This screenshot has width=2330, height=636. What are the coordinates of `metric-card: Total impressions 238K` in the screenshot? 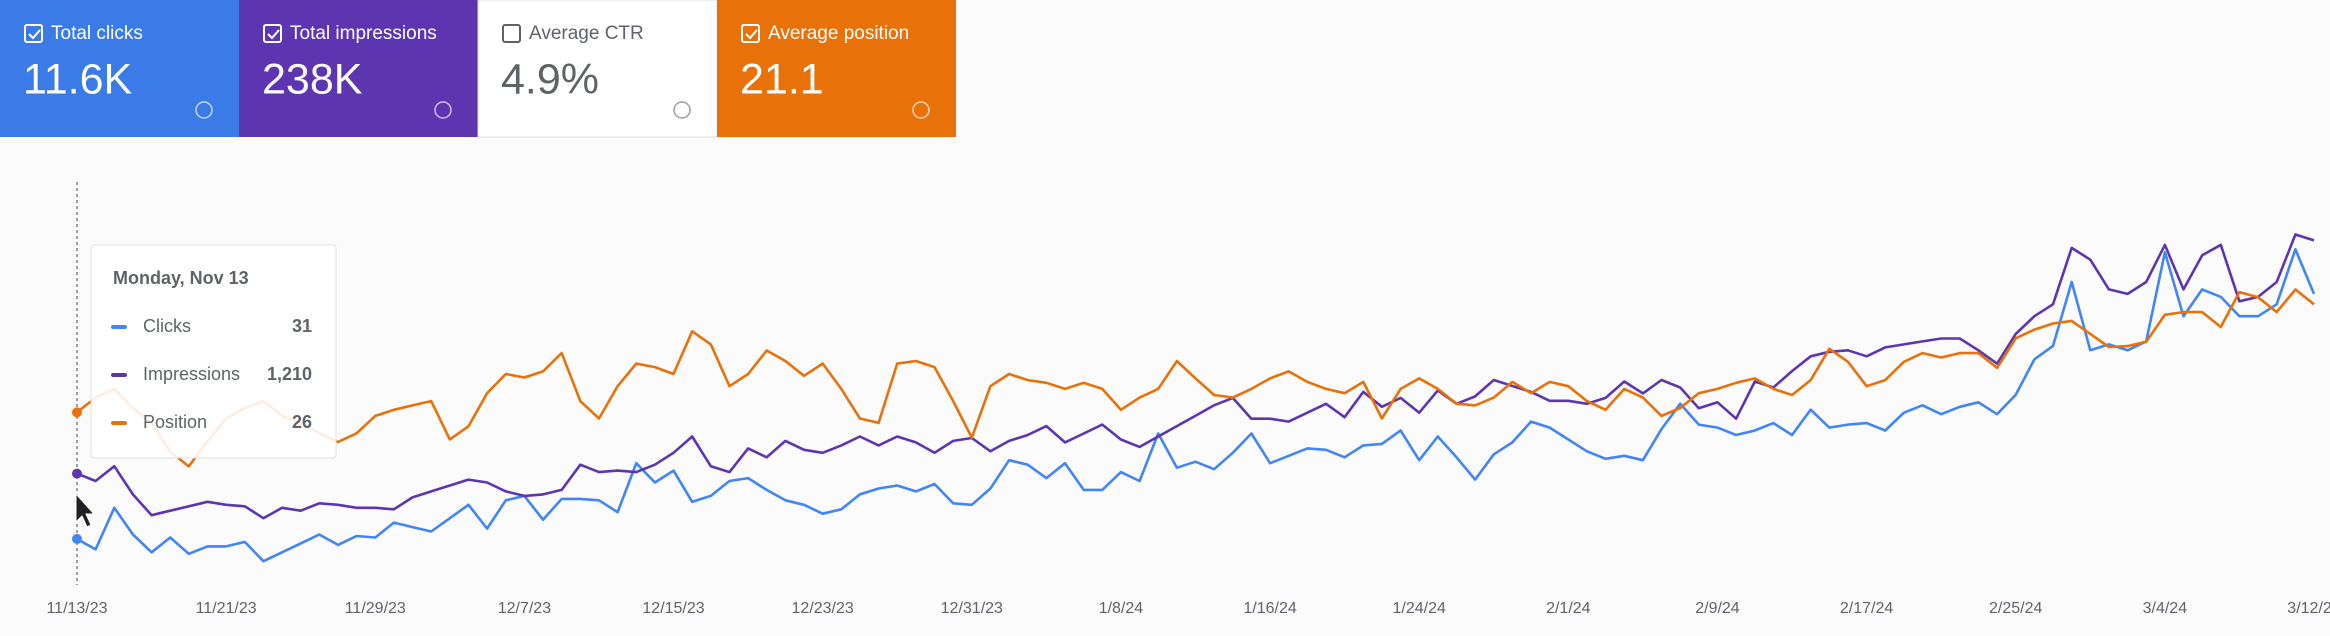 It's located at (358, 68).